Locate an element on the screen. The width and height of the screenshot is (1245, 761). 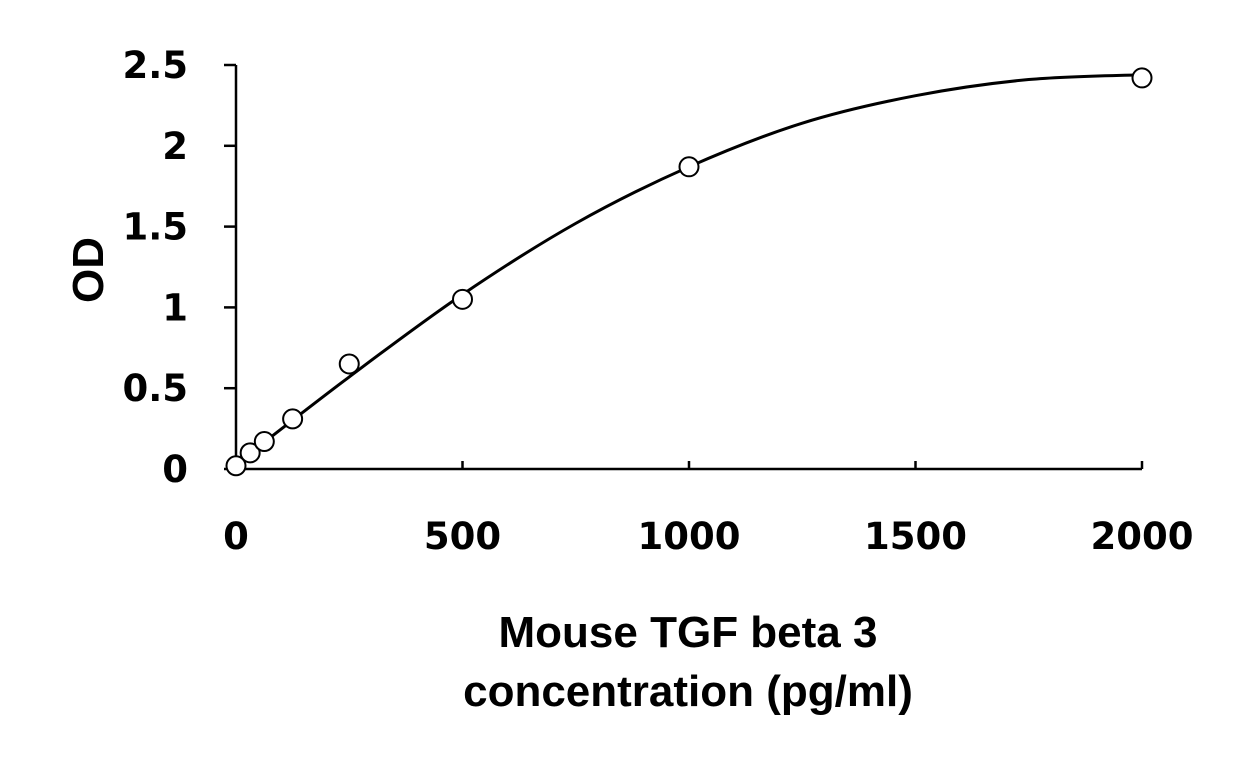
y-tick-label: 2 is located at coordinates (175, 146).